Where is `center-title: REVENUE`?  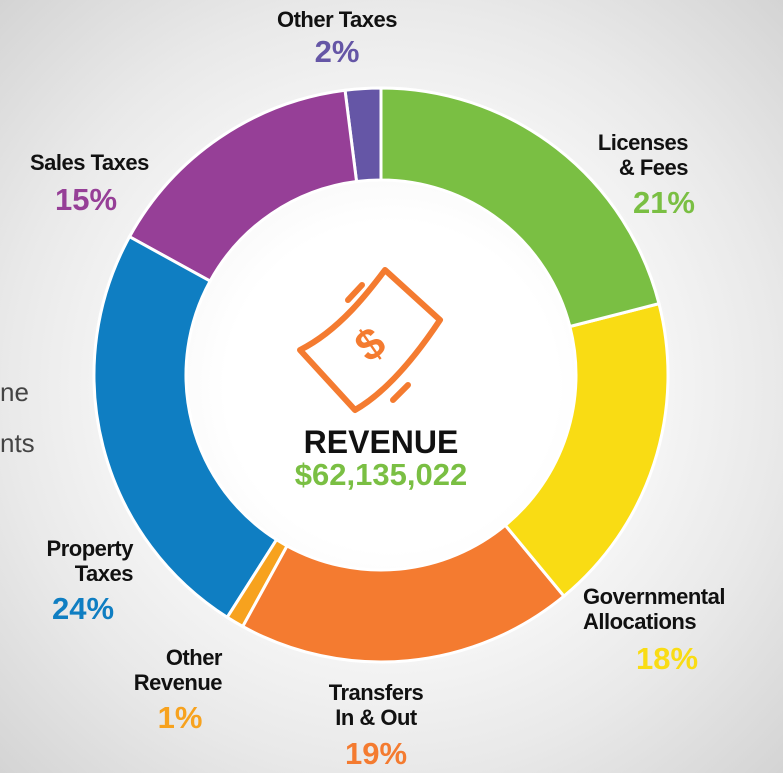
center-title: REVENUE is located at coordinates (381, 442).